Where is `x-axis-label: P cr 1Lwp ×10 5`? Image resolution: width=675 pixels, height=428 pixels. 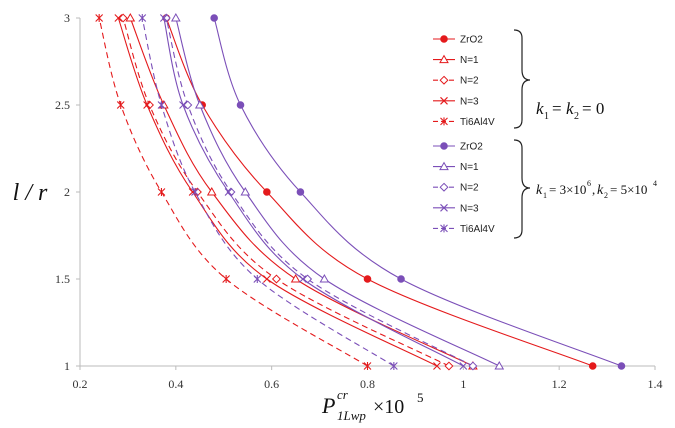 x-axis-label: P cr 1Lwp ×10 5 is located at coordinates (372, 405).